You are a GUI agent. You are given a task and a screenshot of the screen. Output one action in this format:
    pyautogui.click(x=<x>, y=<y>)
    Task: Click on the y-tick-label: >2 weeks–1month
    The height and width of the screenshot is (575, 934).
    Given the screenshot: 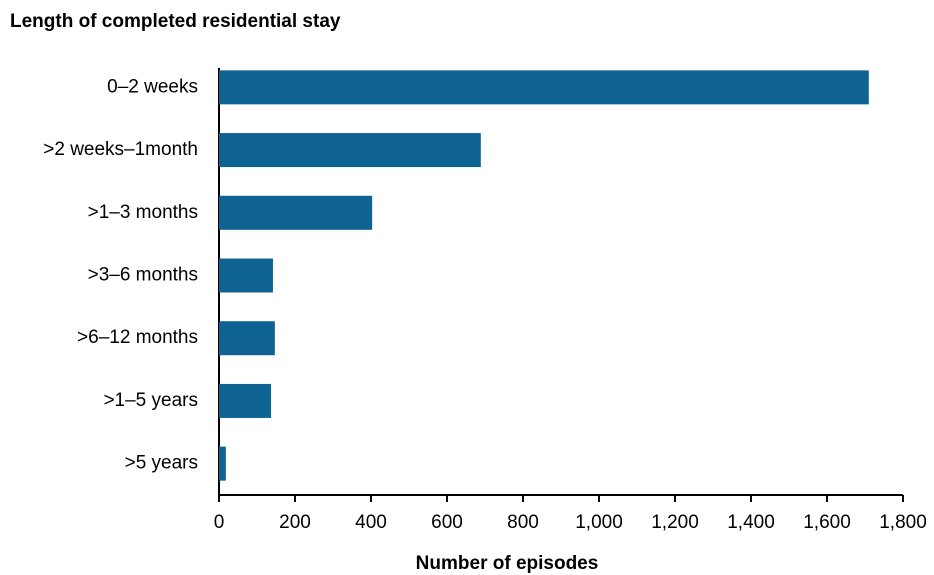 What is the action you would take?
    pyautogui.click(x=120, y=149)
    